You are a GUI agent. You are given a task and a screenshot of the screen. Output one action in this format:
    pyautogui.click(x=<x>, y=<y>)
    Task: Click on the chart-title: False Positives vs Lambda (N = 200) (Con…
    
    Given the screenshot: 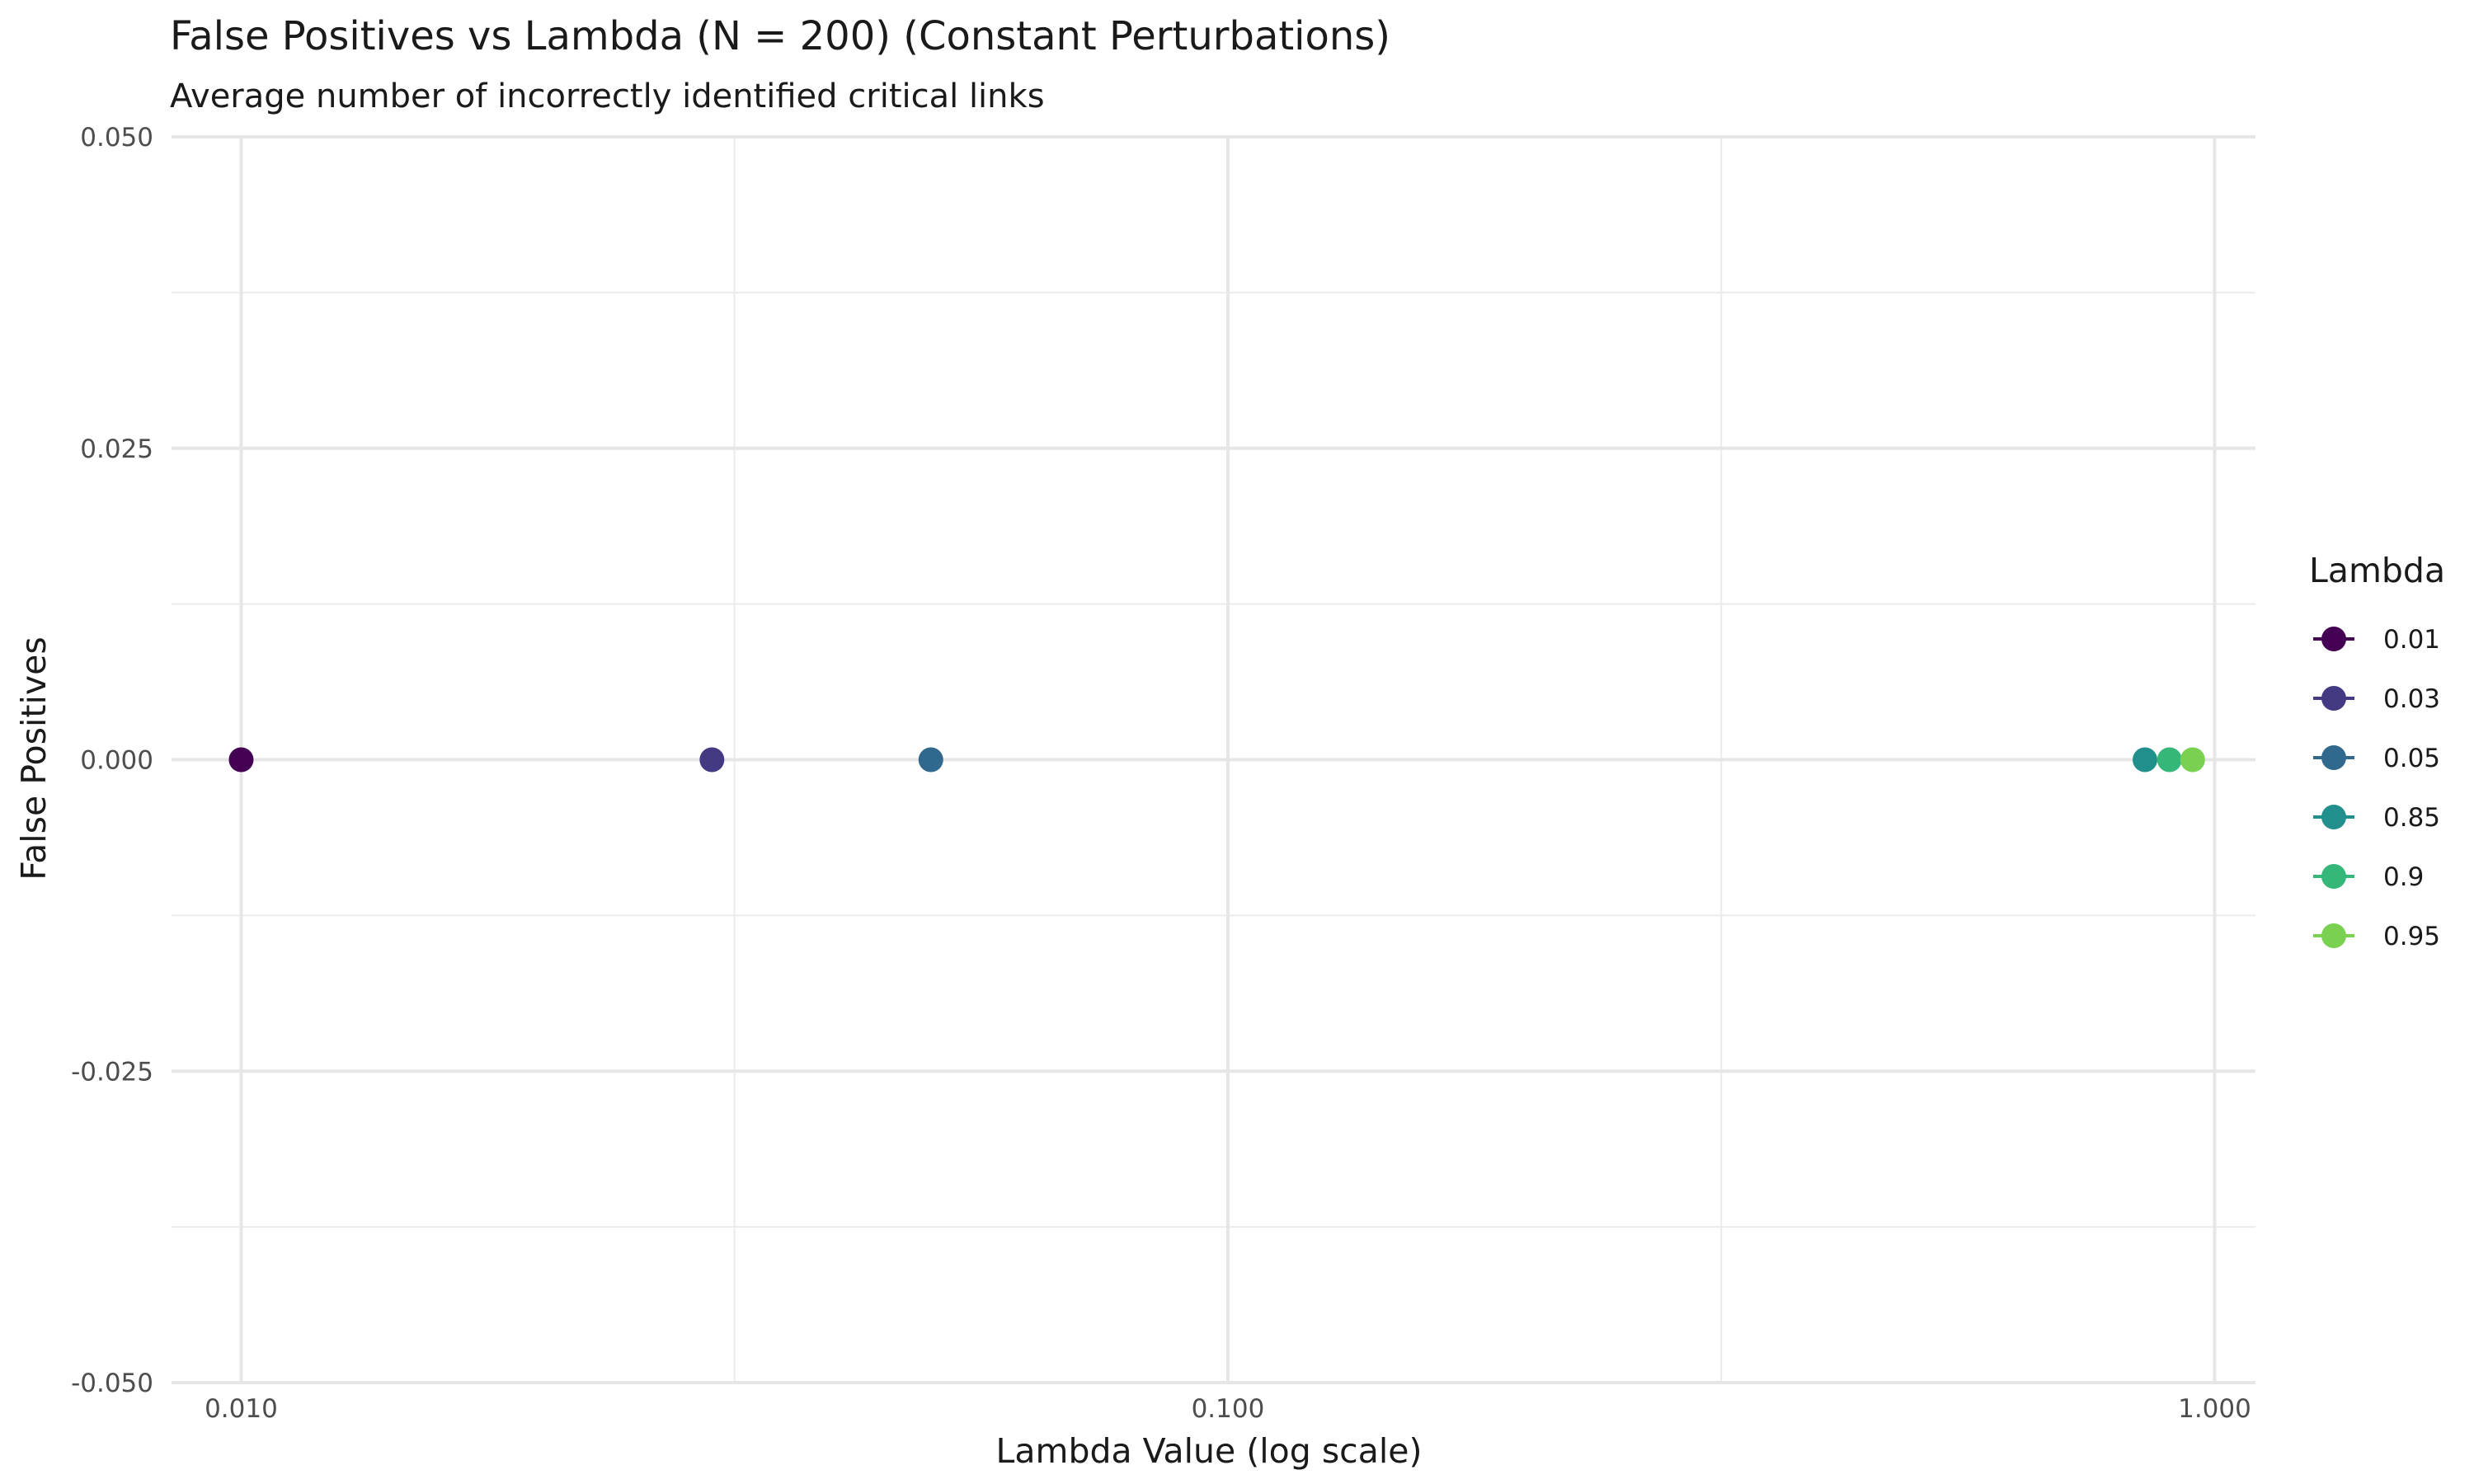 What is the action you would take?
    pyautogui.click(x=780, y=36)
    